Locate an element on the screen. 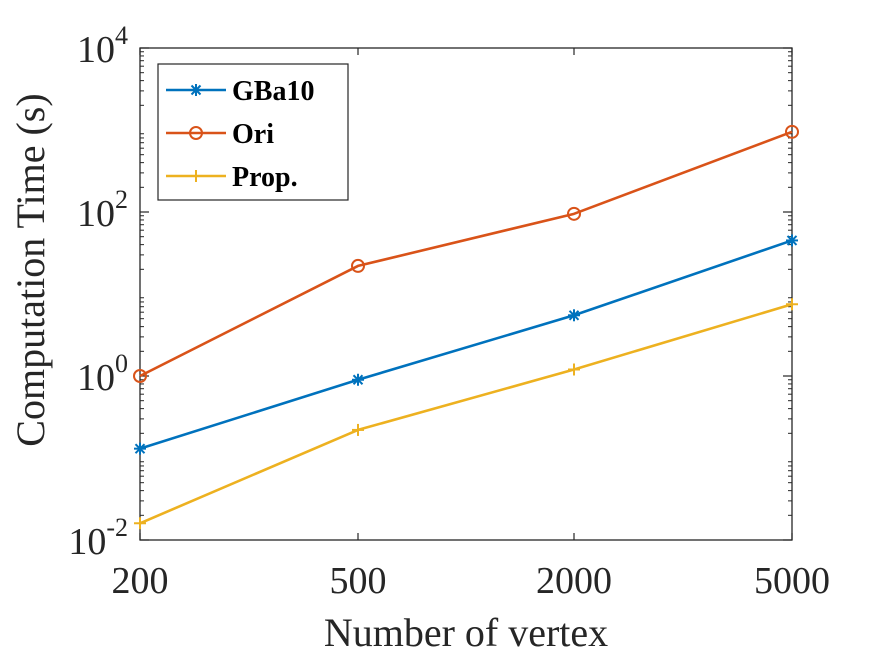 Image resolution: width=875 pixels, height=661 pixels. x-tick-label: 500 is located at coordinates (358, 581).